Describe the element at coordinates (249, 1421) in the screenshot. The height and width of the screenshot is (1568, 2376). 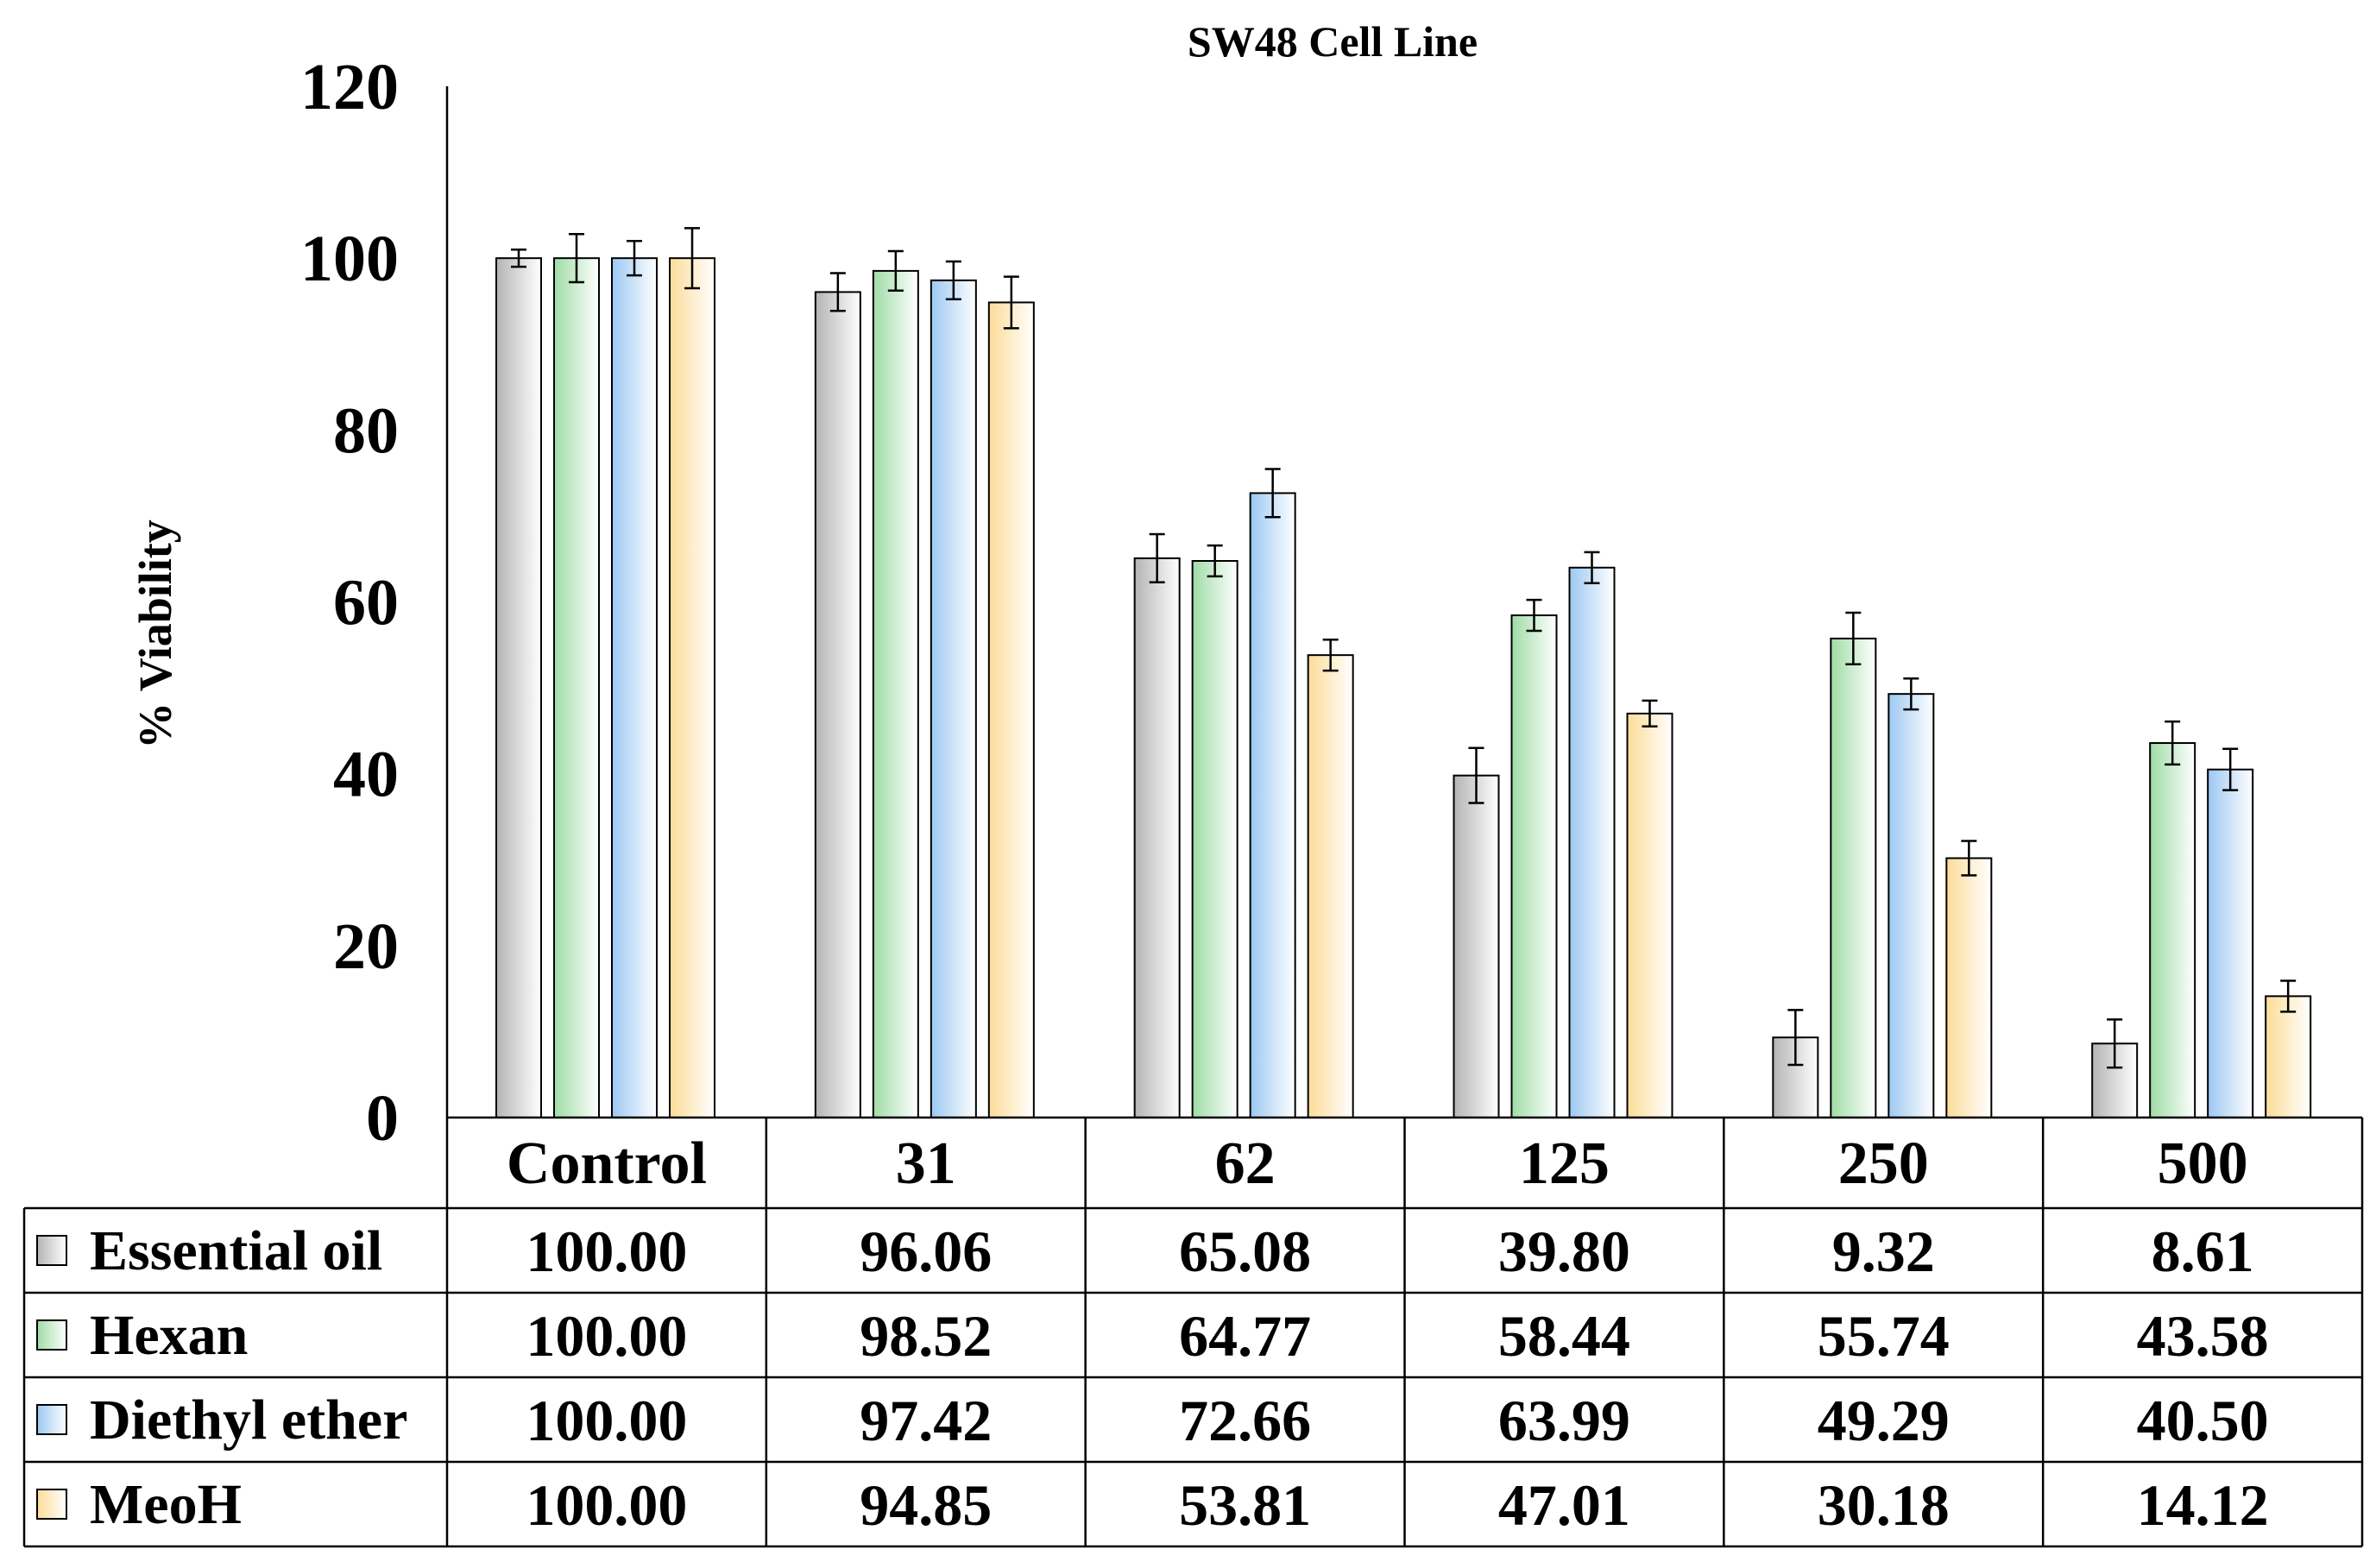
I see `legend-label: Diethyl ether` at that location.